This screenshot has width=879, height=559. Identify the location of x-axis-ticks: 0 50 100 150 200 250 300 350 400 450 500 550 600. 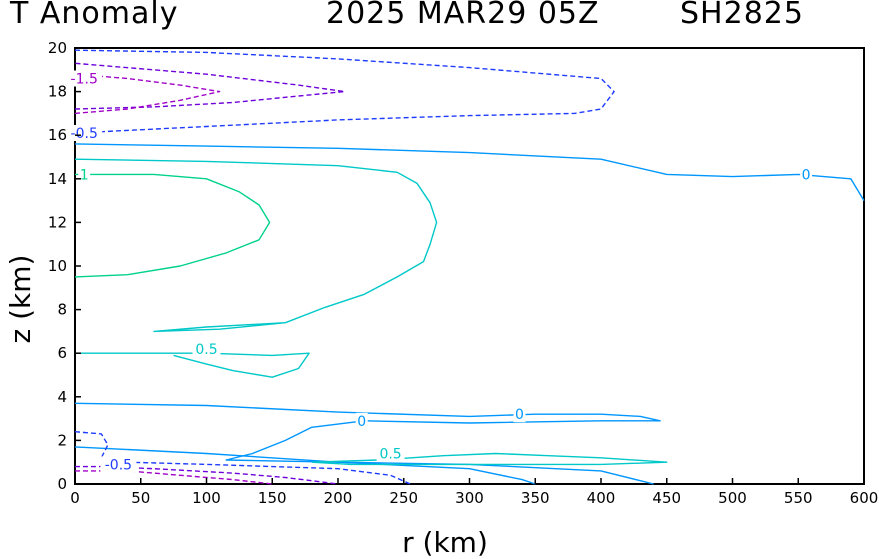
(474, 492).